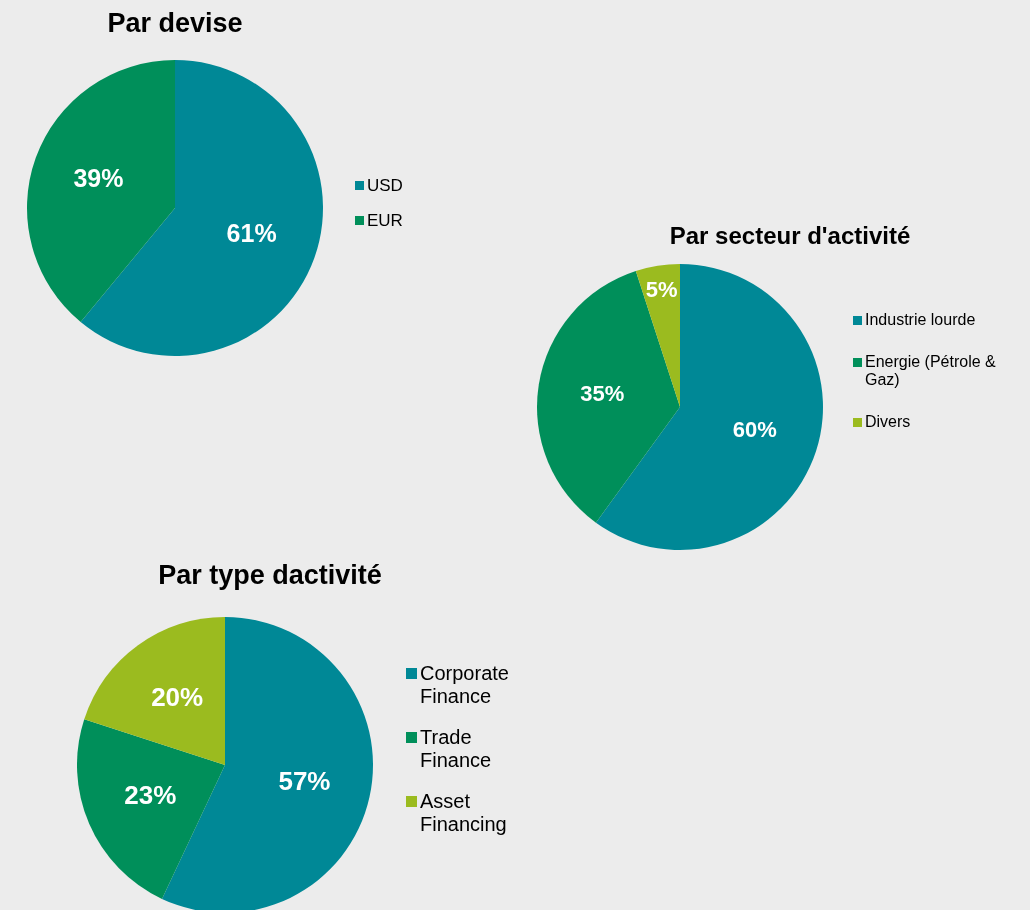  I want to click on chart-title: Par type dactivité, so click(270, 575).